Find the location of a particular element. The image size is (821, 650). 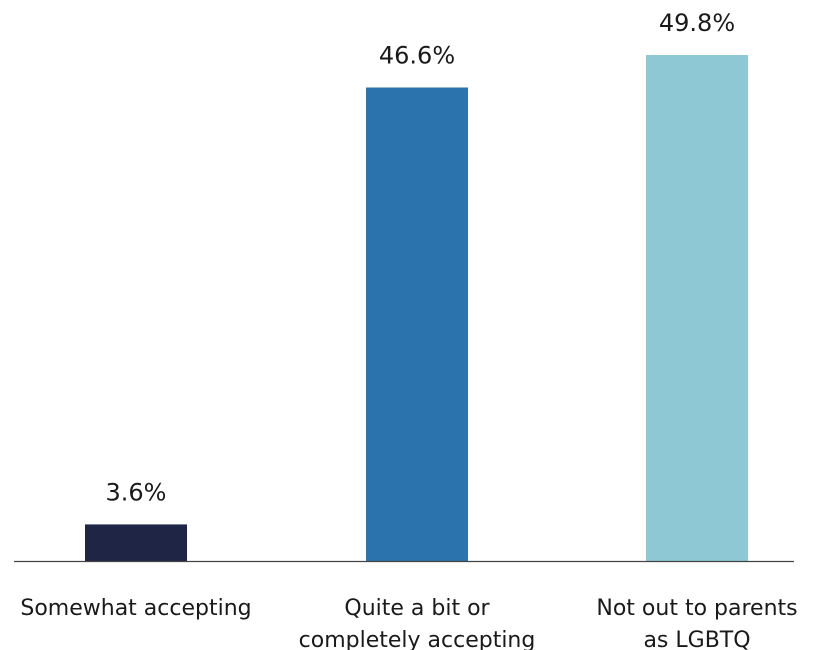

category-label-2: Quite a bit or completely accepting is located at coordinates (417, 623).